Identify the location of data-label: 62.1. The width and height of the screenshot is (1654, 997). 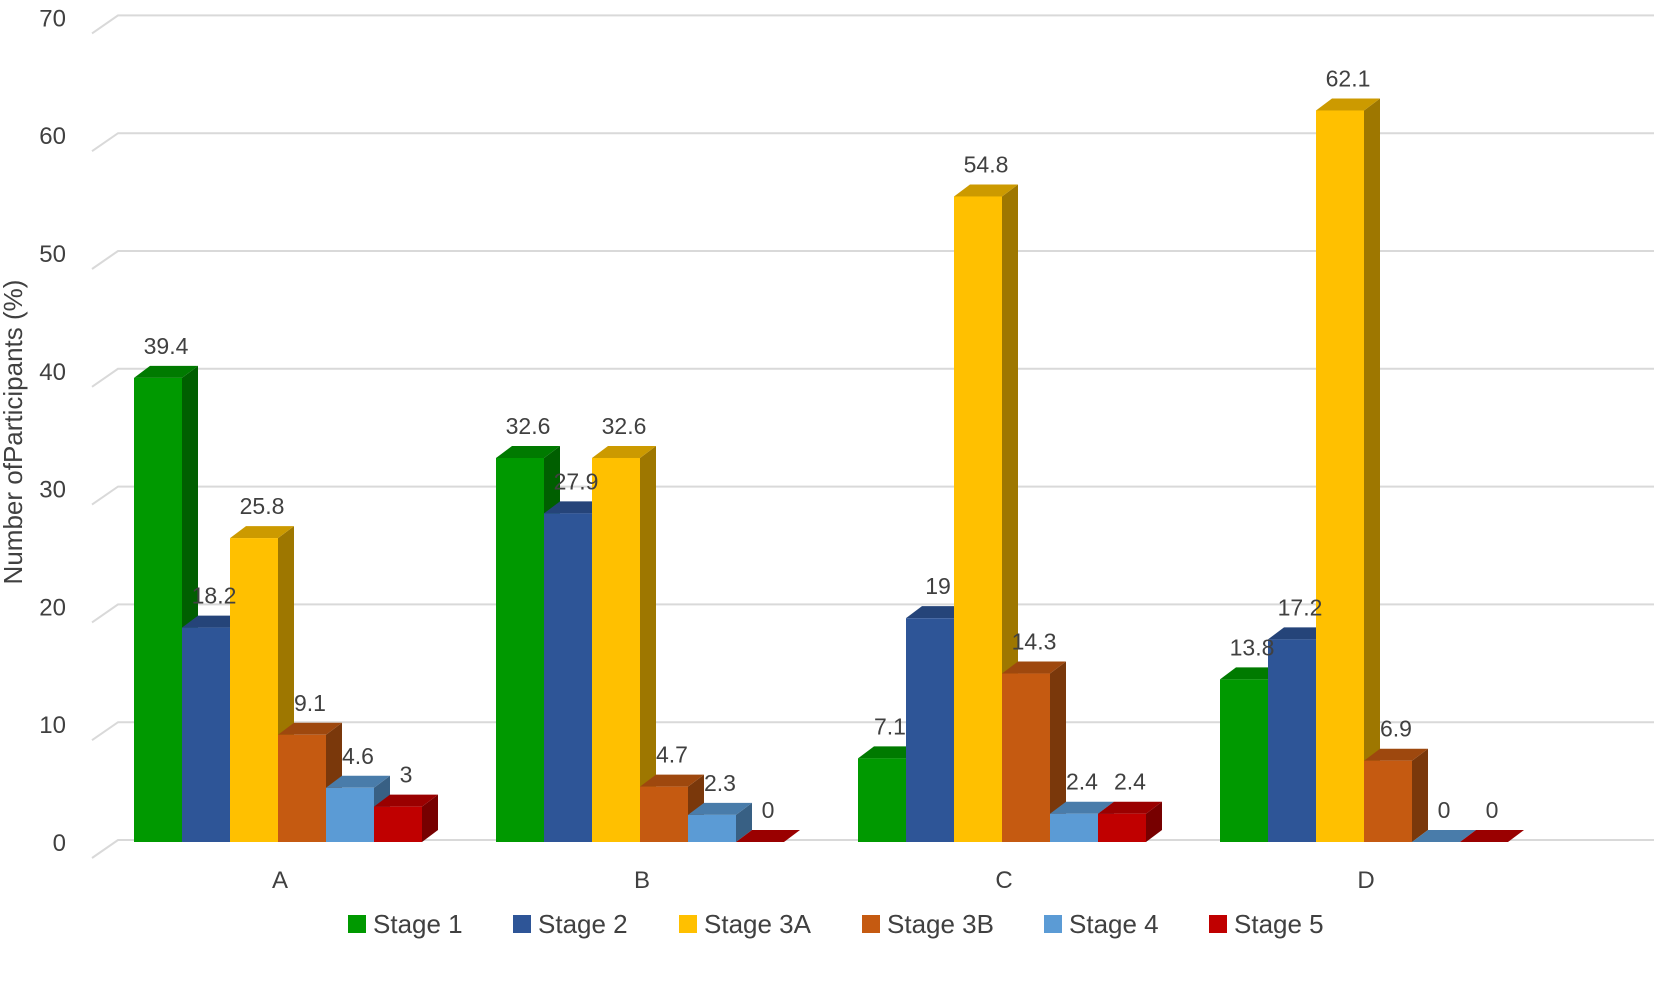
(1348, 78).